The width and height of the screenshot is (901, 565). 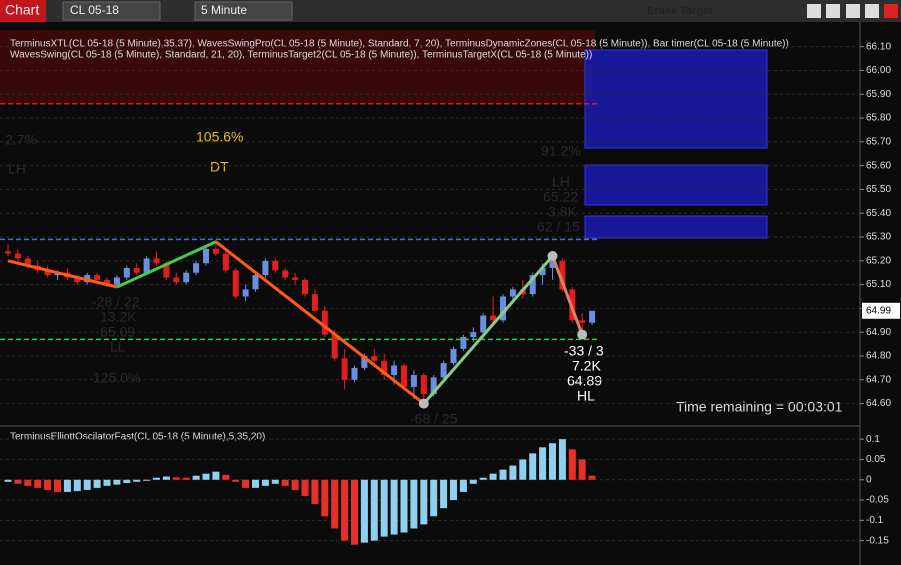 I want to click on y-tick-label: 66.10, so click(x=878, y=46).